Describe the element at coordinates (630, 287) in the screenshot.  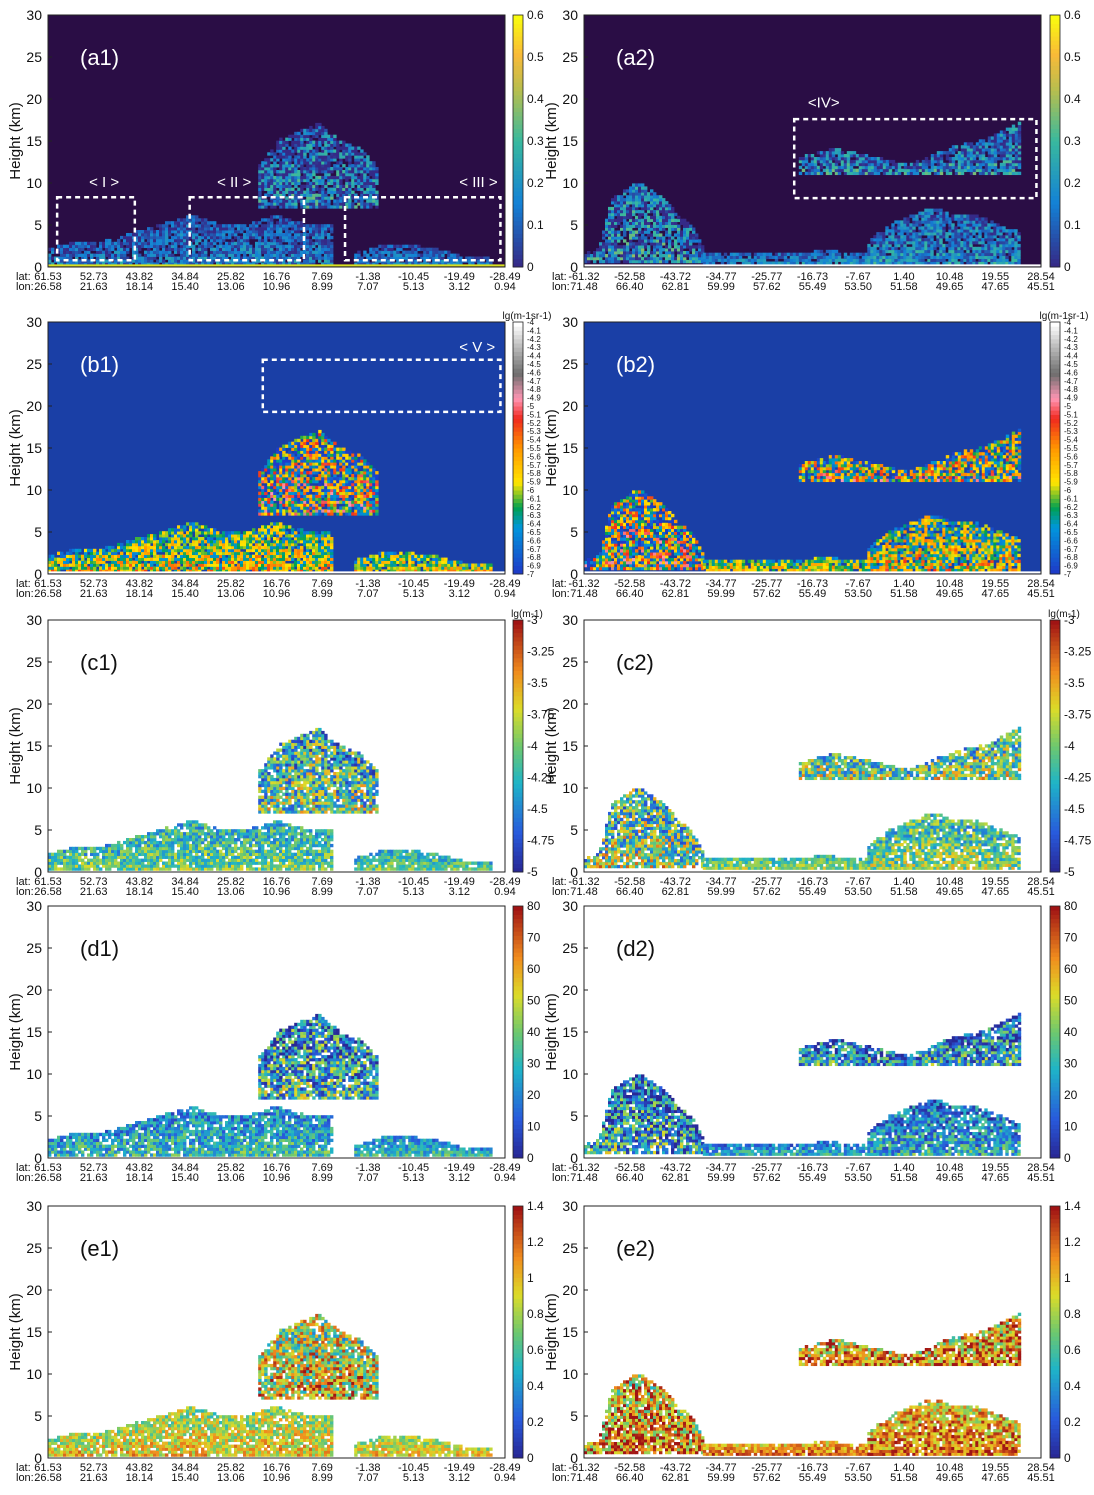
I see `lon-tick-label: 66.40` at that location.